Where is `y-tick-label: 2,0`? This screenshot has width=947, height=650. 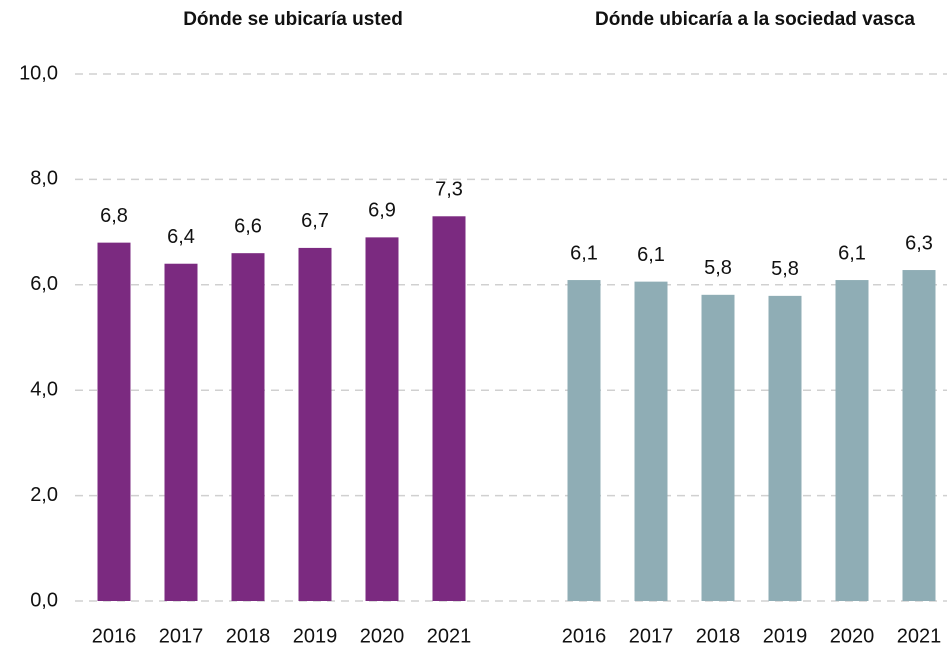 y-tick-label: 2,0 is located at coordinates (44, 495).